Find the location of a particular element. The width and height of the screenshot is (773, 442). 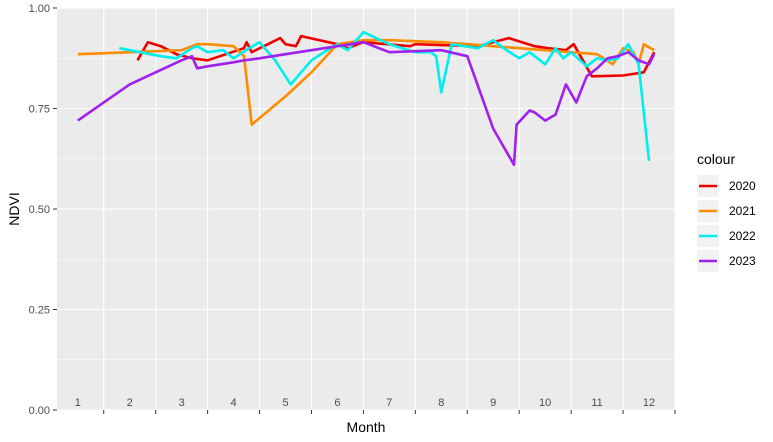

legend-label-2020: 2020 is located at coordinates (742, 186).